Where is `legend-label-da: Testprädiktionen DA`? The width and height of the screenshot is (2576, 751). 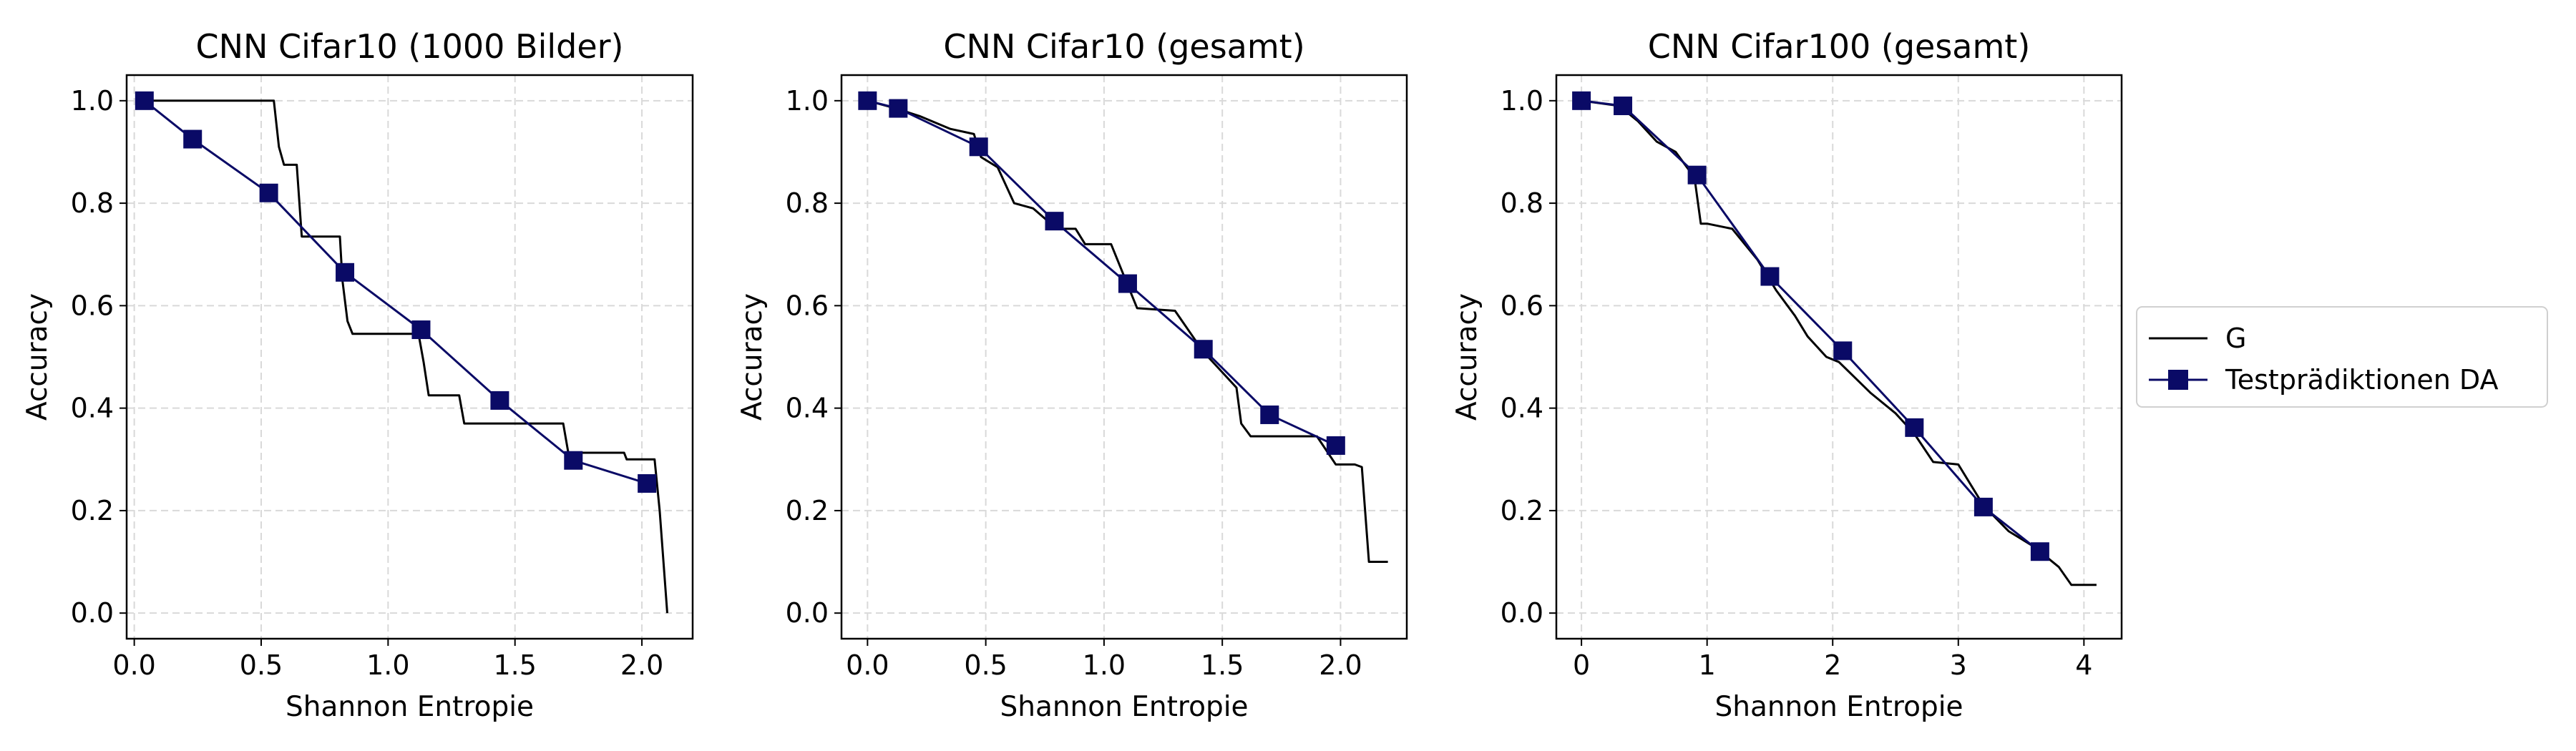 legend-label-da: Testprädiktionen DA is located at coordinates (2362, 380).